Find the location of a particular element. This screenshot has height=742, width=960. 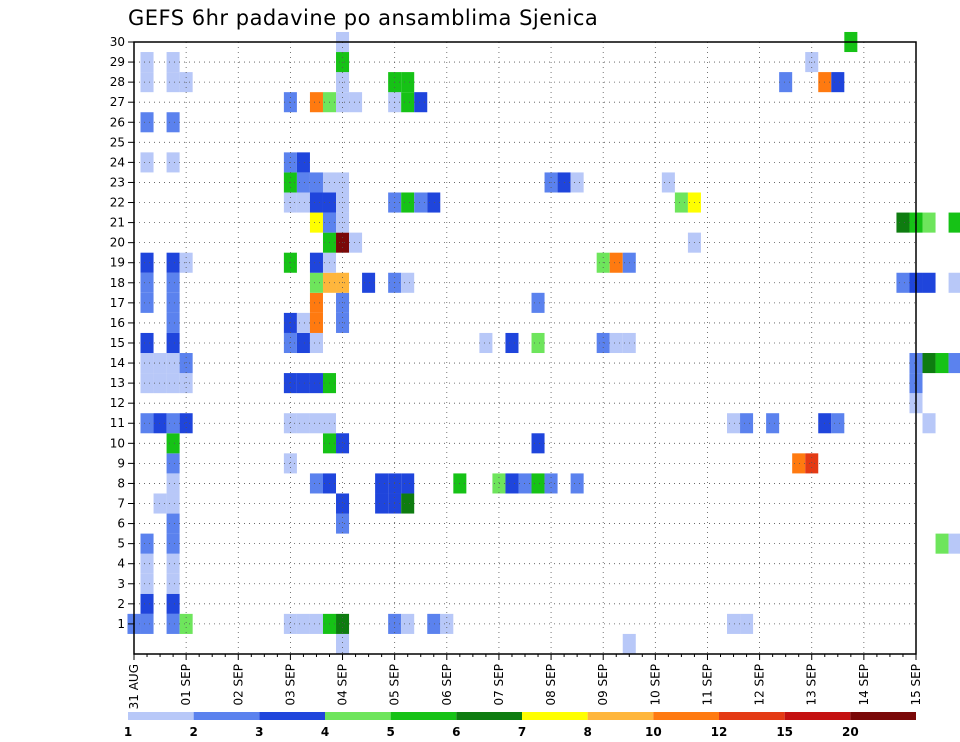

y-tick-label: 13 is located at coordinates (117, 383).